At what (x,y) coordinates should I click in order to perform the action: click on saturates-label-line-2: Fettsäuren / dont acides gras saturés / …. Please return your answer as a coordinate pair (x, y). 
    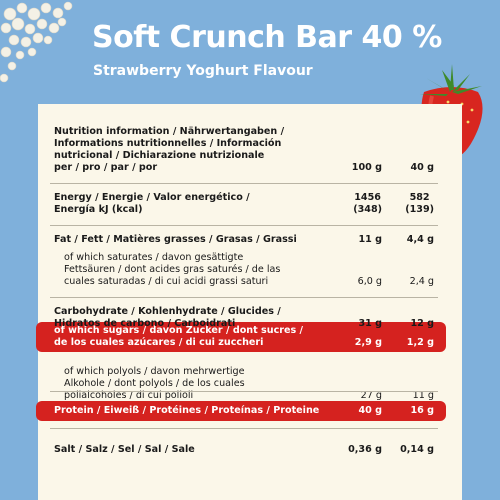
    Looking at the image, I should click on (172, 269).